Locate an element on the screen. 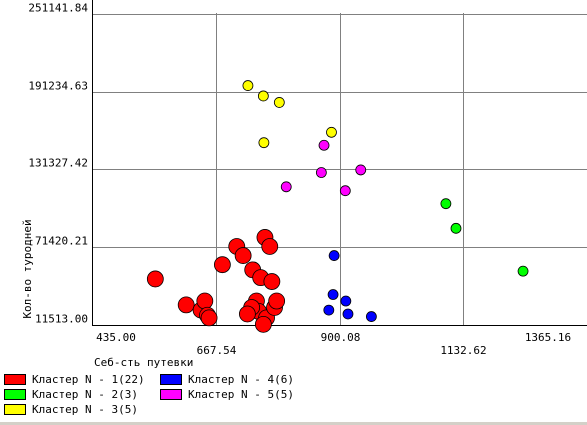  legend-item-cluster-4: Кластер N - 4(6) is located at coordinates (227, 379).